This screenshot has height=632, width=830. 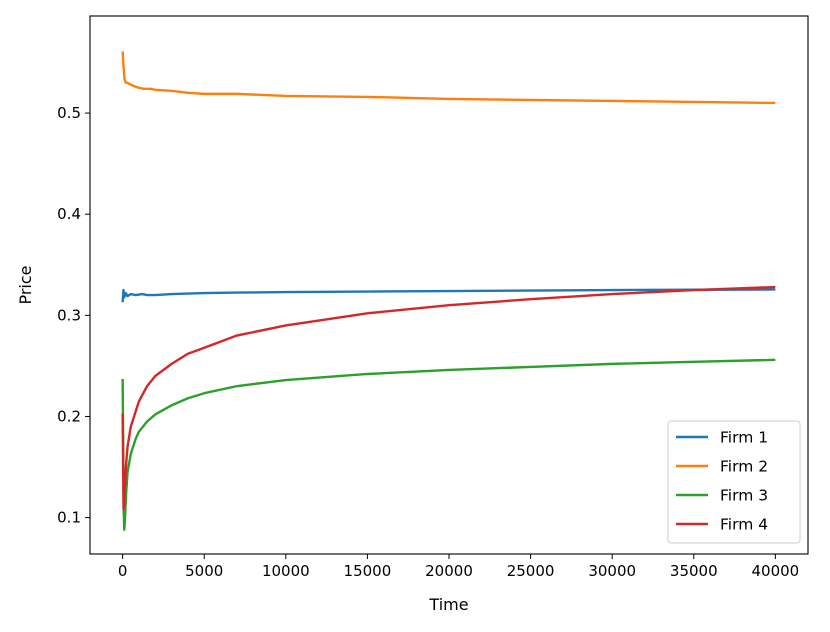 I want to click on x-tick-label: 30000, so click(x=612, y=571).